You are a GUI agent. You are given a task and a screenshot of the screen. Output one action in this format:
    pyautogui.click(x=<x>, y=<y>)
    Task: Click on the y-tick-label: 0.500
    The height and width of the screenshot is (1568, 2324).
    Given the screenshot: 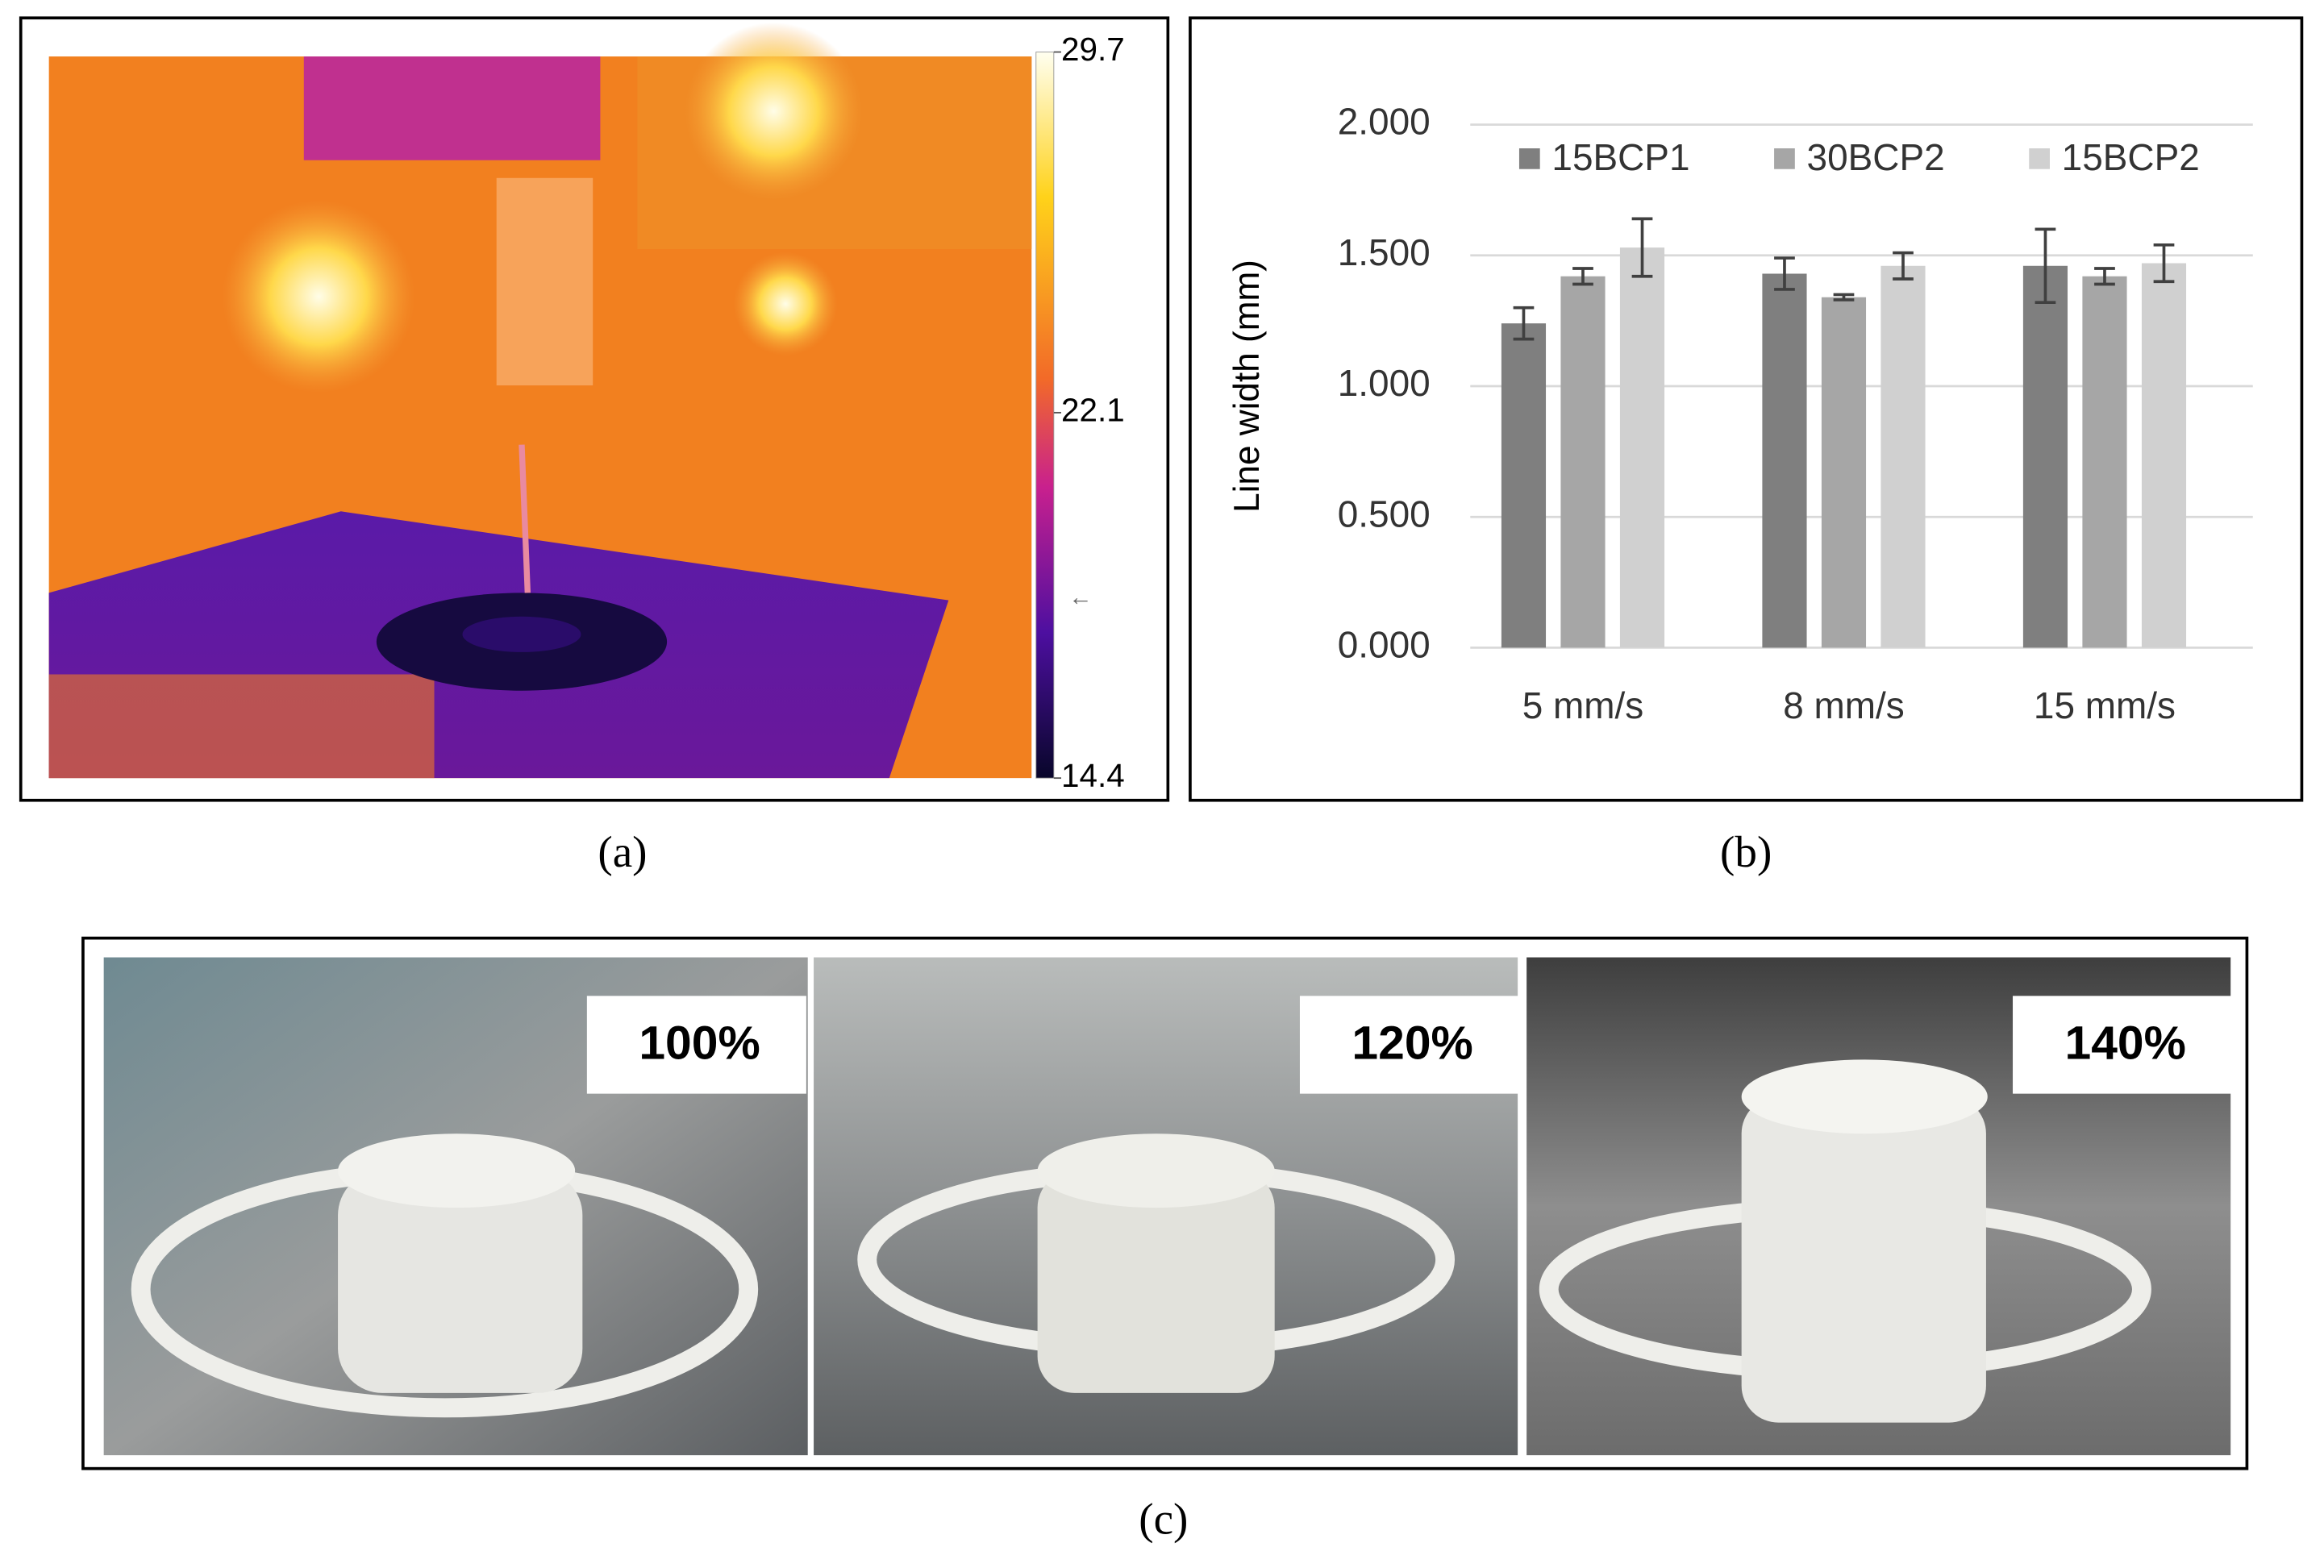 What is the action you would take?
    pyautogui.click(x=1384, y=513)
    